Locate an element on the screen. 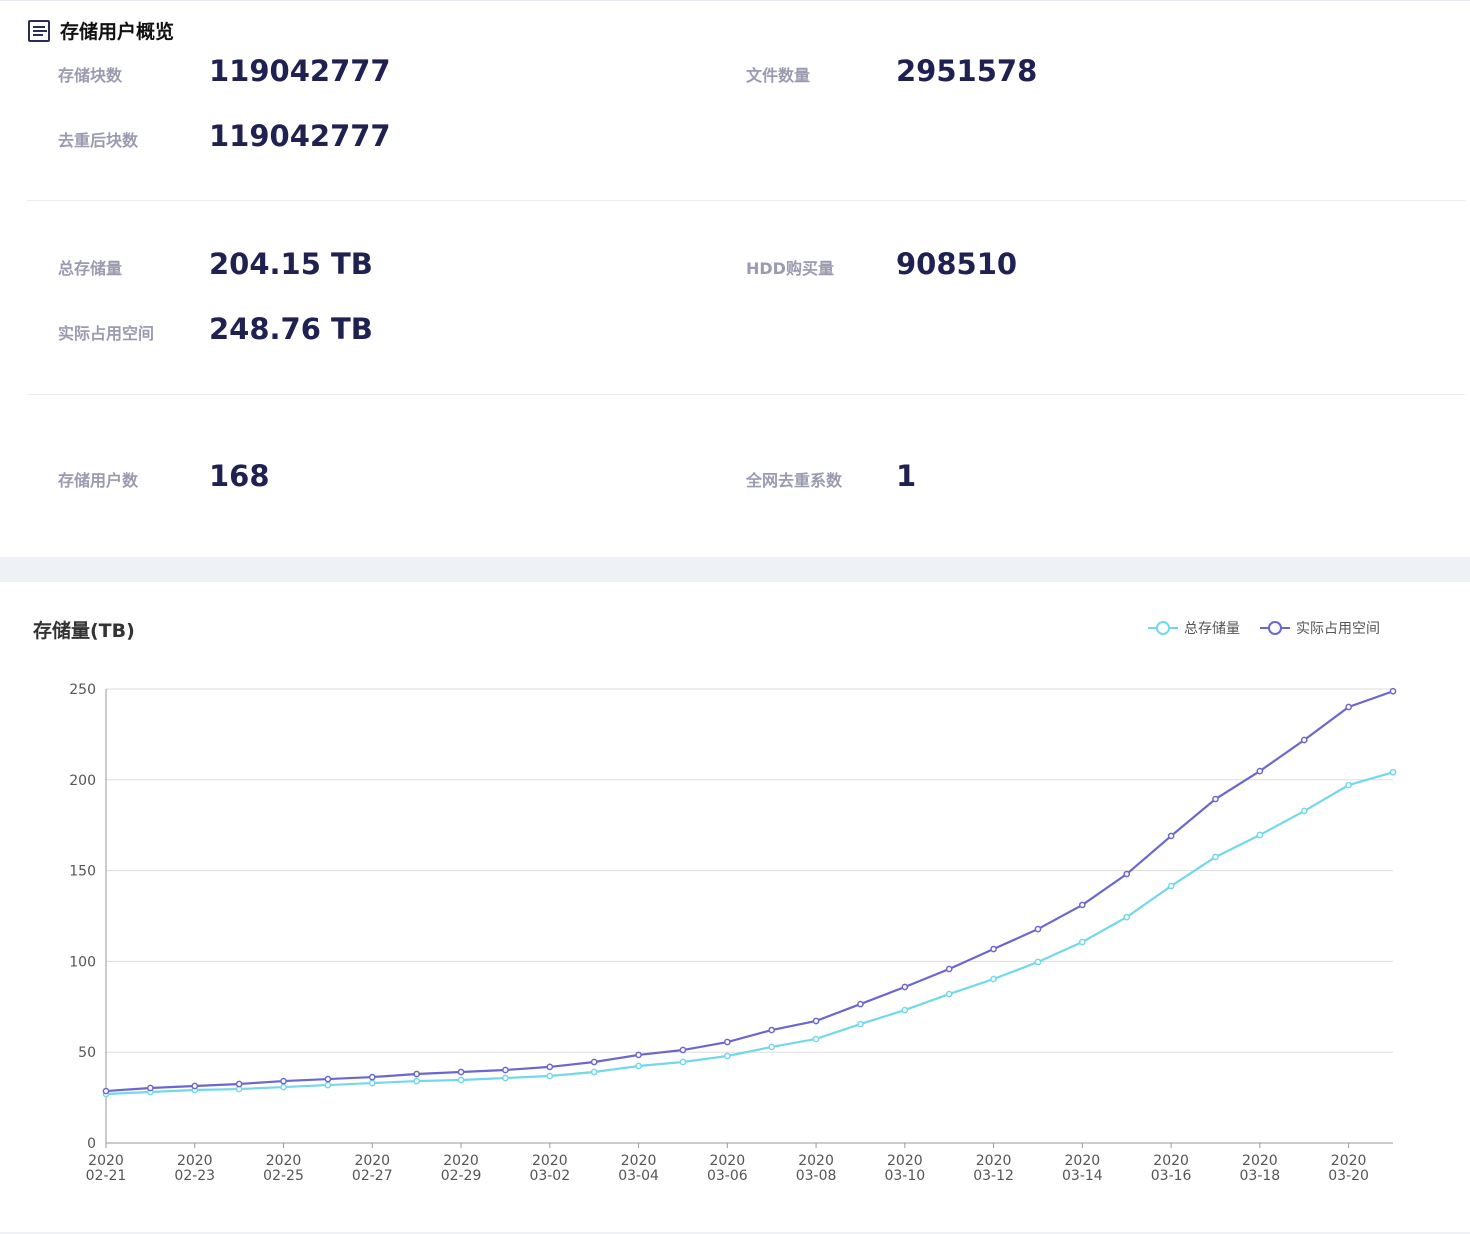 This screenshot has height=1234, width=1470. stat-value: 204.15 TB is located at coordinates (291, 264).